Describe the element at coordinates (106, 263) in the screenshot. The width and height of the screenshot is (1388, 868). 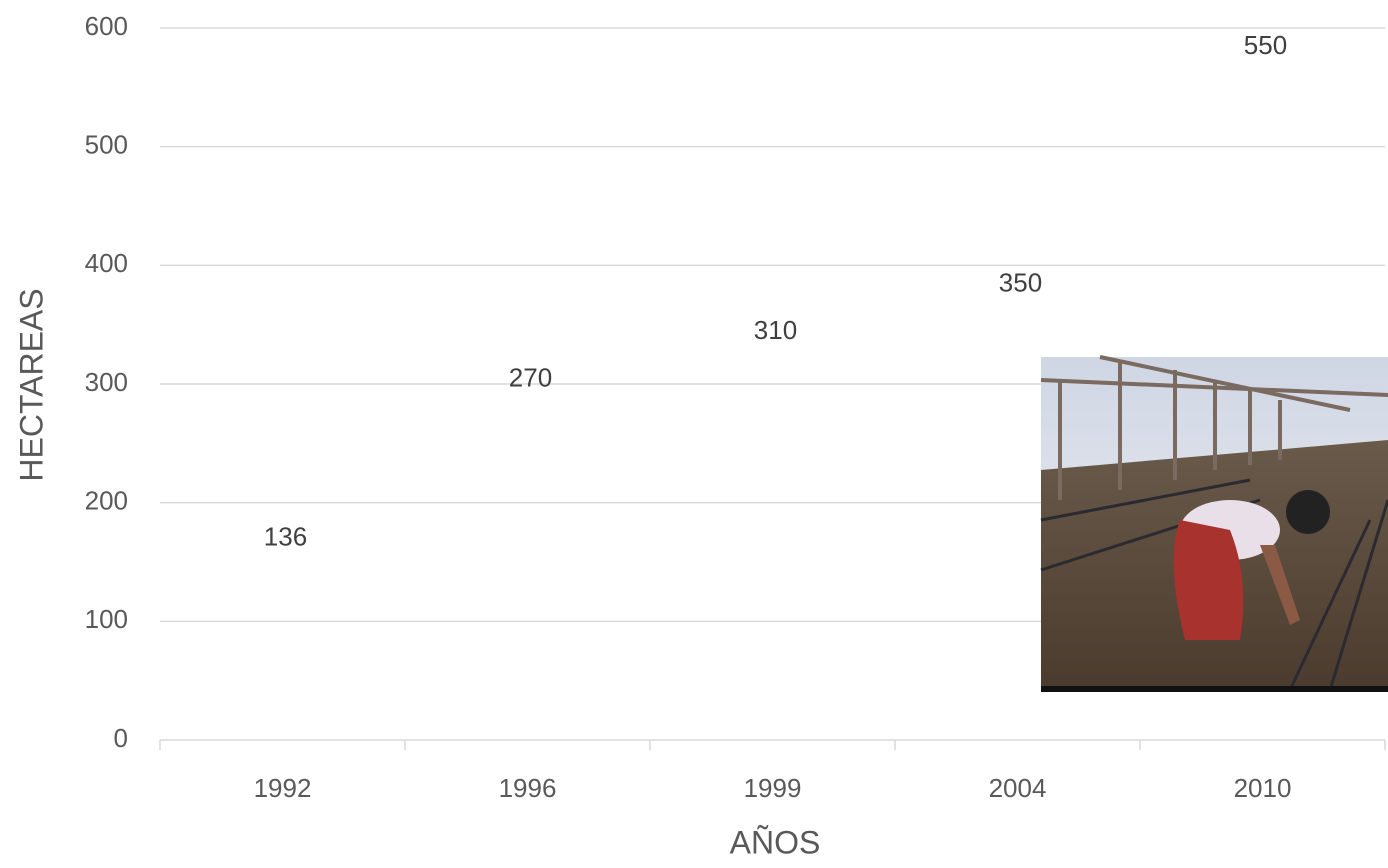
I see `y-tick-label: 400` at that location.